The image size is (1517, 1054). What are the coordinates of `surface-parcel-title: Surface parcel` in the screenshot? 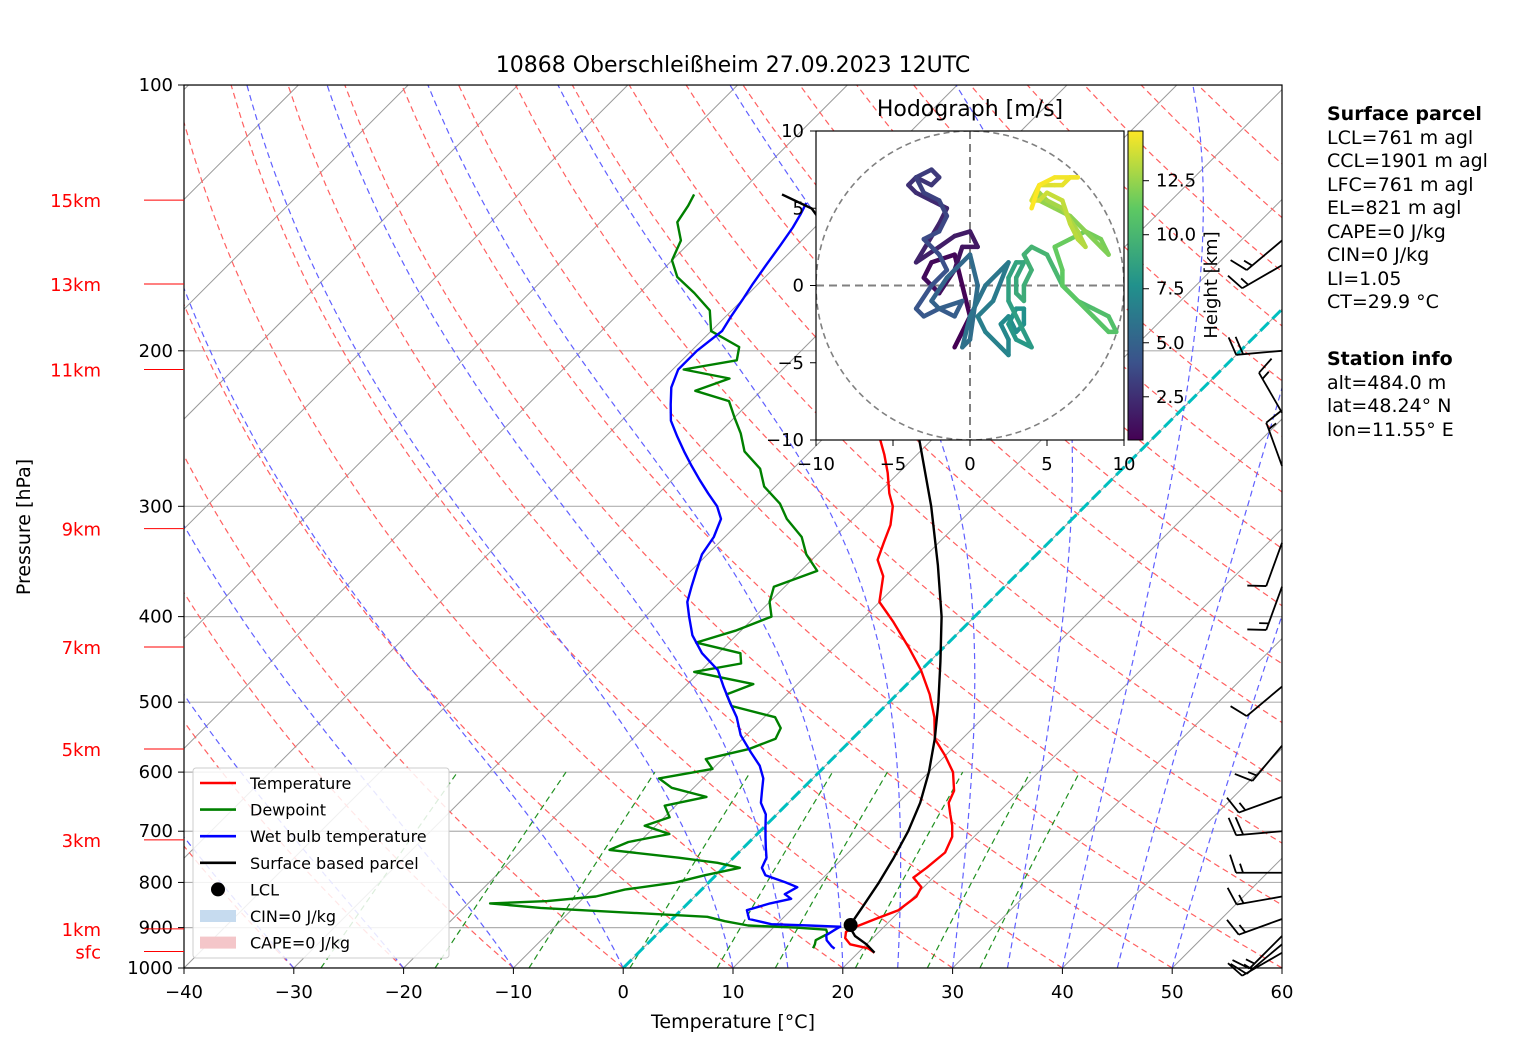 It's located at (1404, 114).